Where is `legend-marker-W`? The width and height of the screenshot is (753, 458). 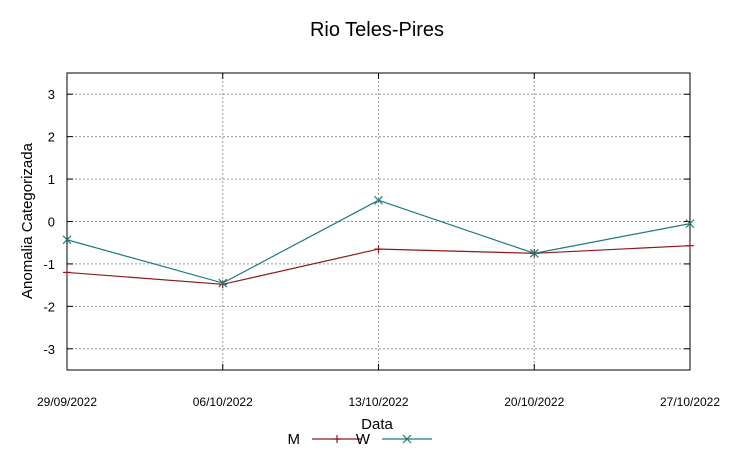 legend-marker-W is located at coordinates (407, 439).